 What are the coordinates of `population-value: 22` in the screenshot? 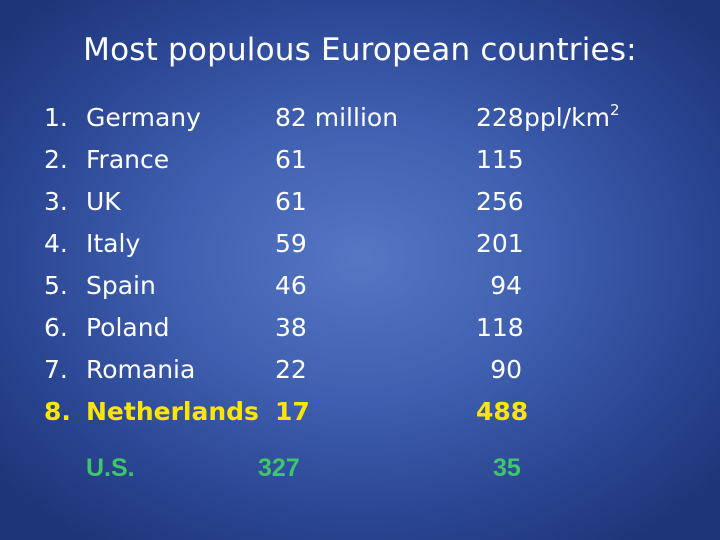 It's located at (291, 369).